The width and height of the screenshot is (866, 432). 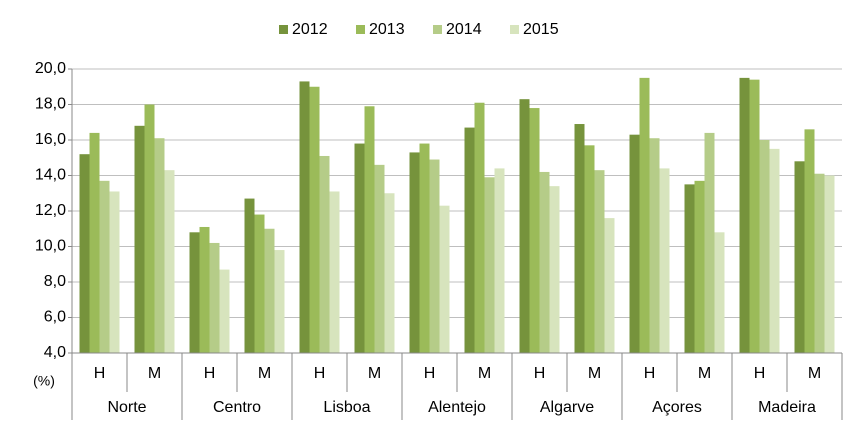 I want to click on legend-label: 2012, so click(x=310, y=29).